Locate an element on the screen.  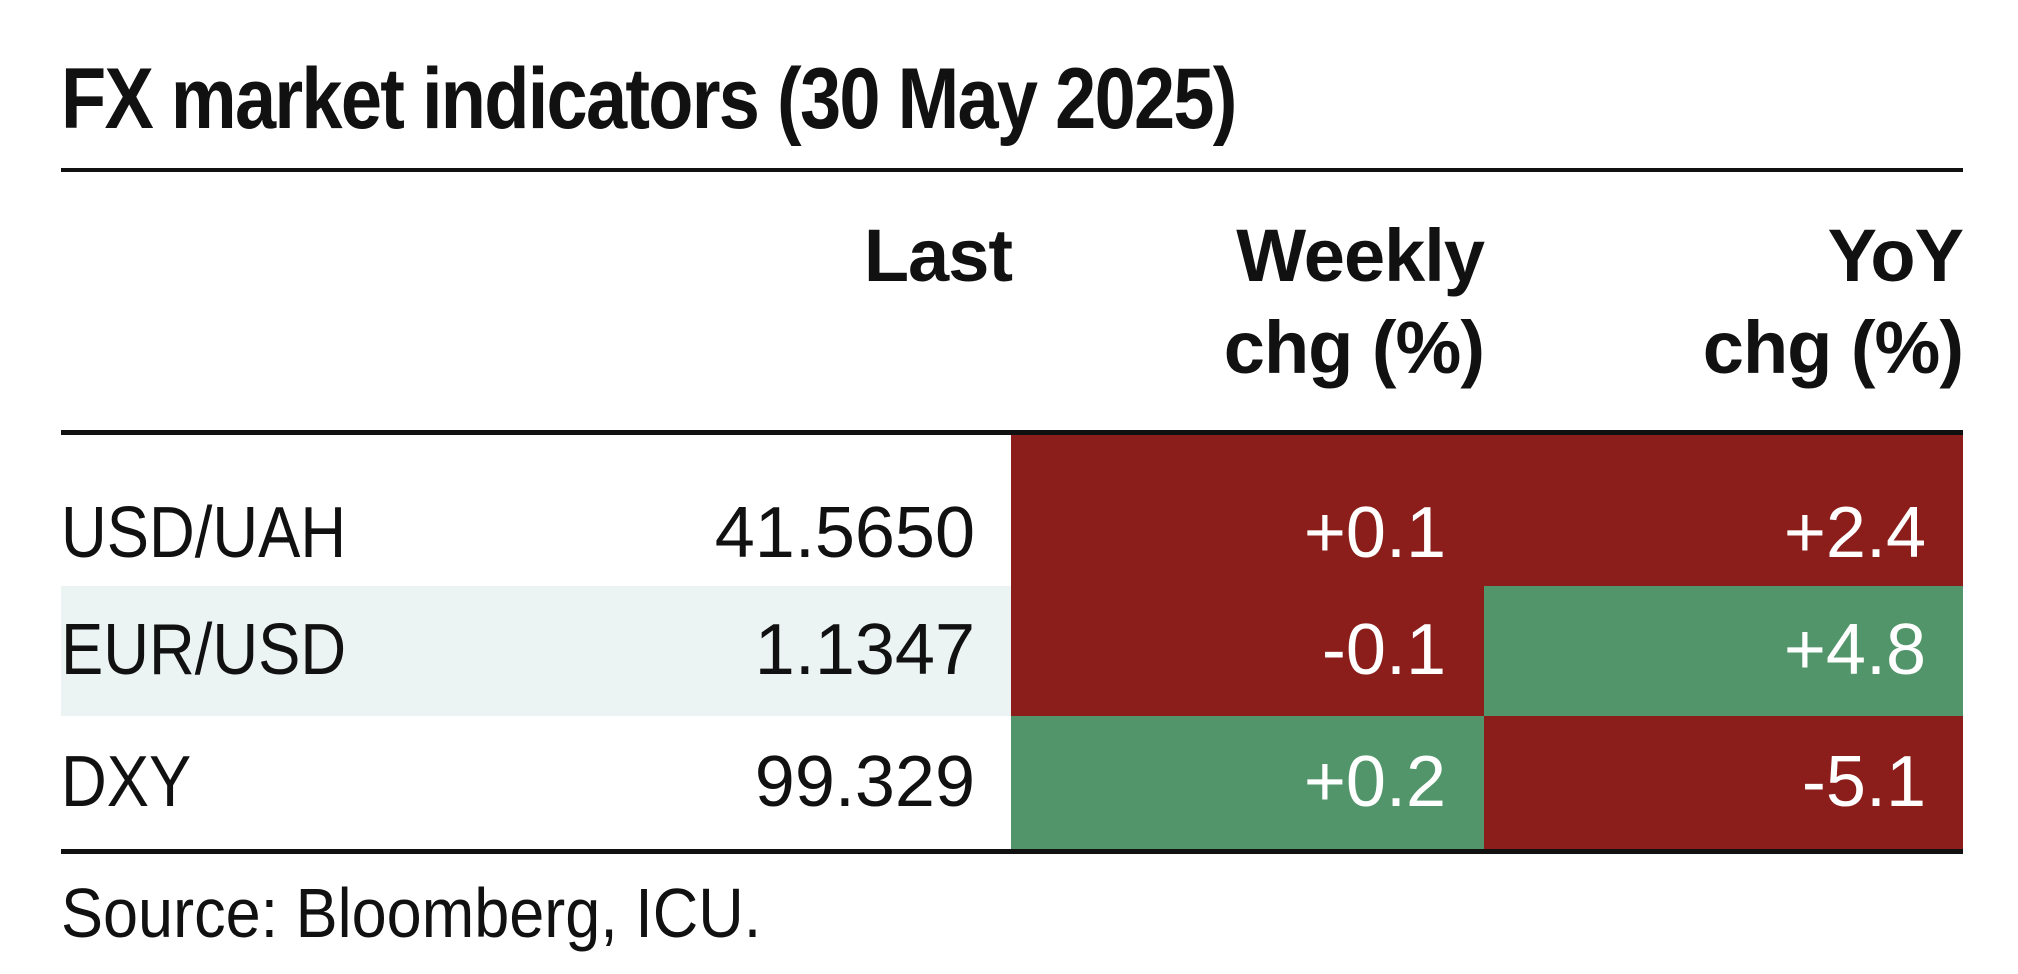
column-header-yoy-line1: YoY is located at coordinates (1895, 255).